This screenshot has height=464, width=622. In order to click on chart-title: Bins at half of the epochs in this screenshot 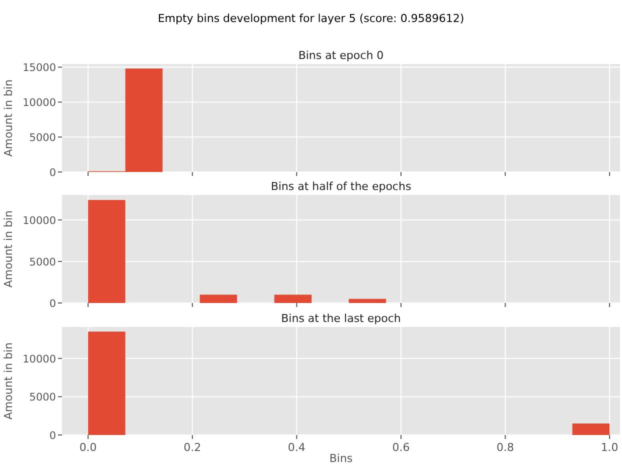, I will do `click(341, 186)`.